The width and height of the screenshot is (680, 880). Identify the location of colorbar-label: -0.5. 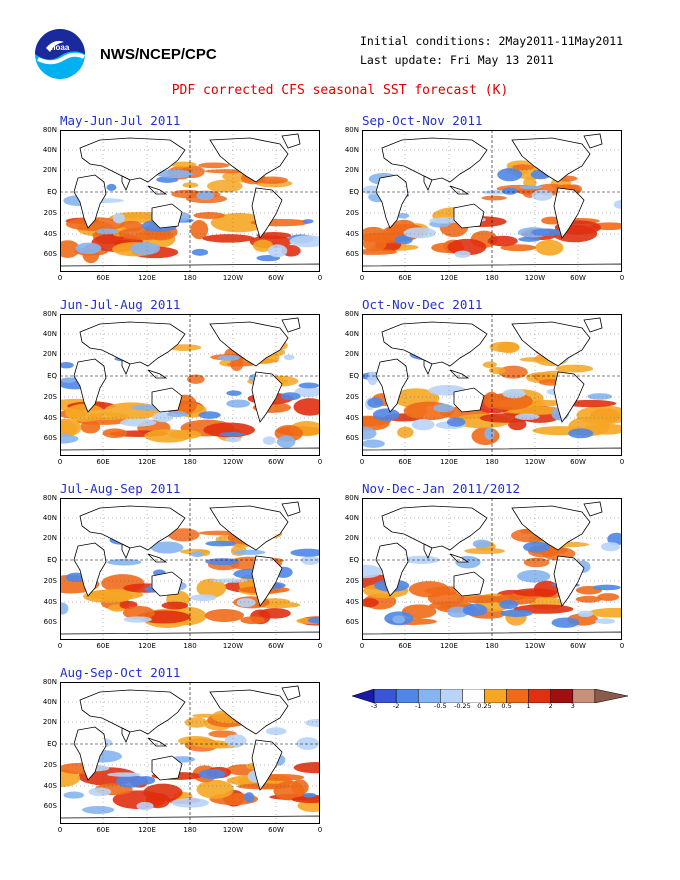
(440, 706).